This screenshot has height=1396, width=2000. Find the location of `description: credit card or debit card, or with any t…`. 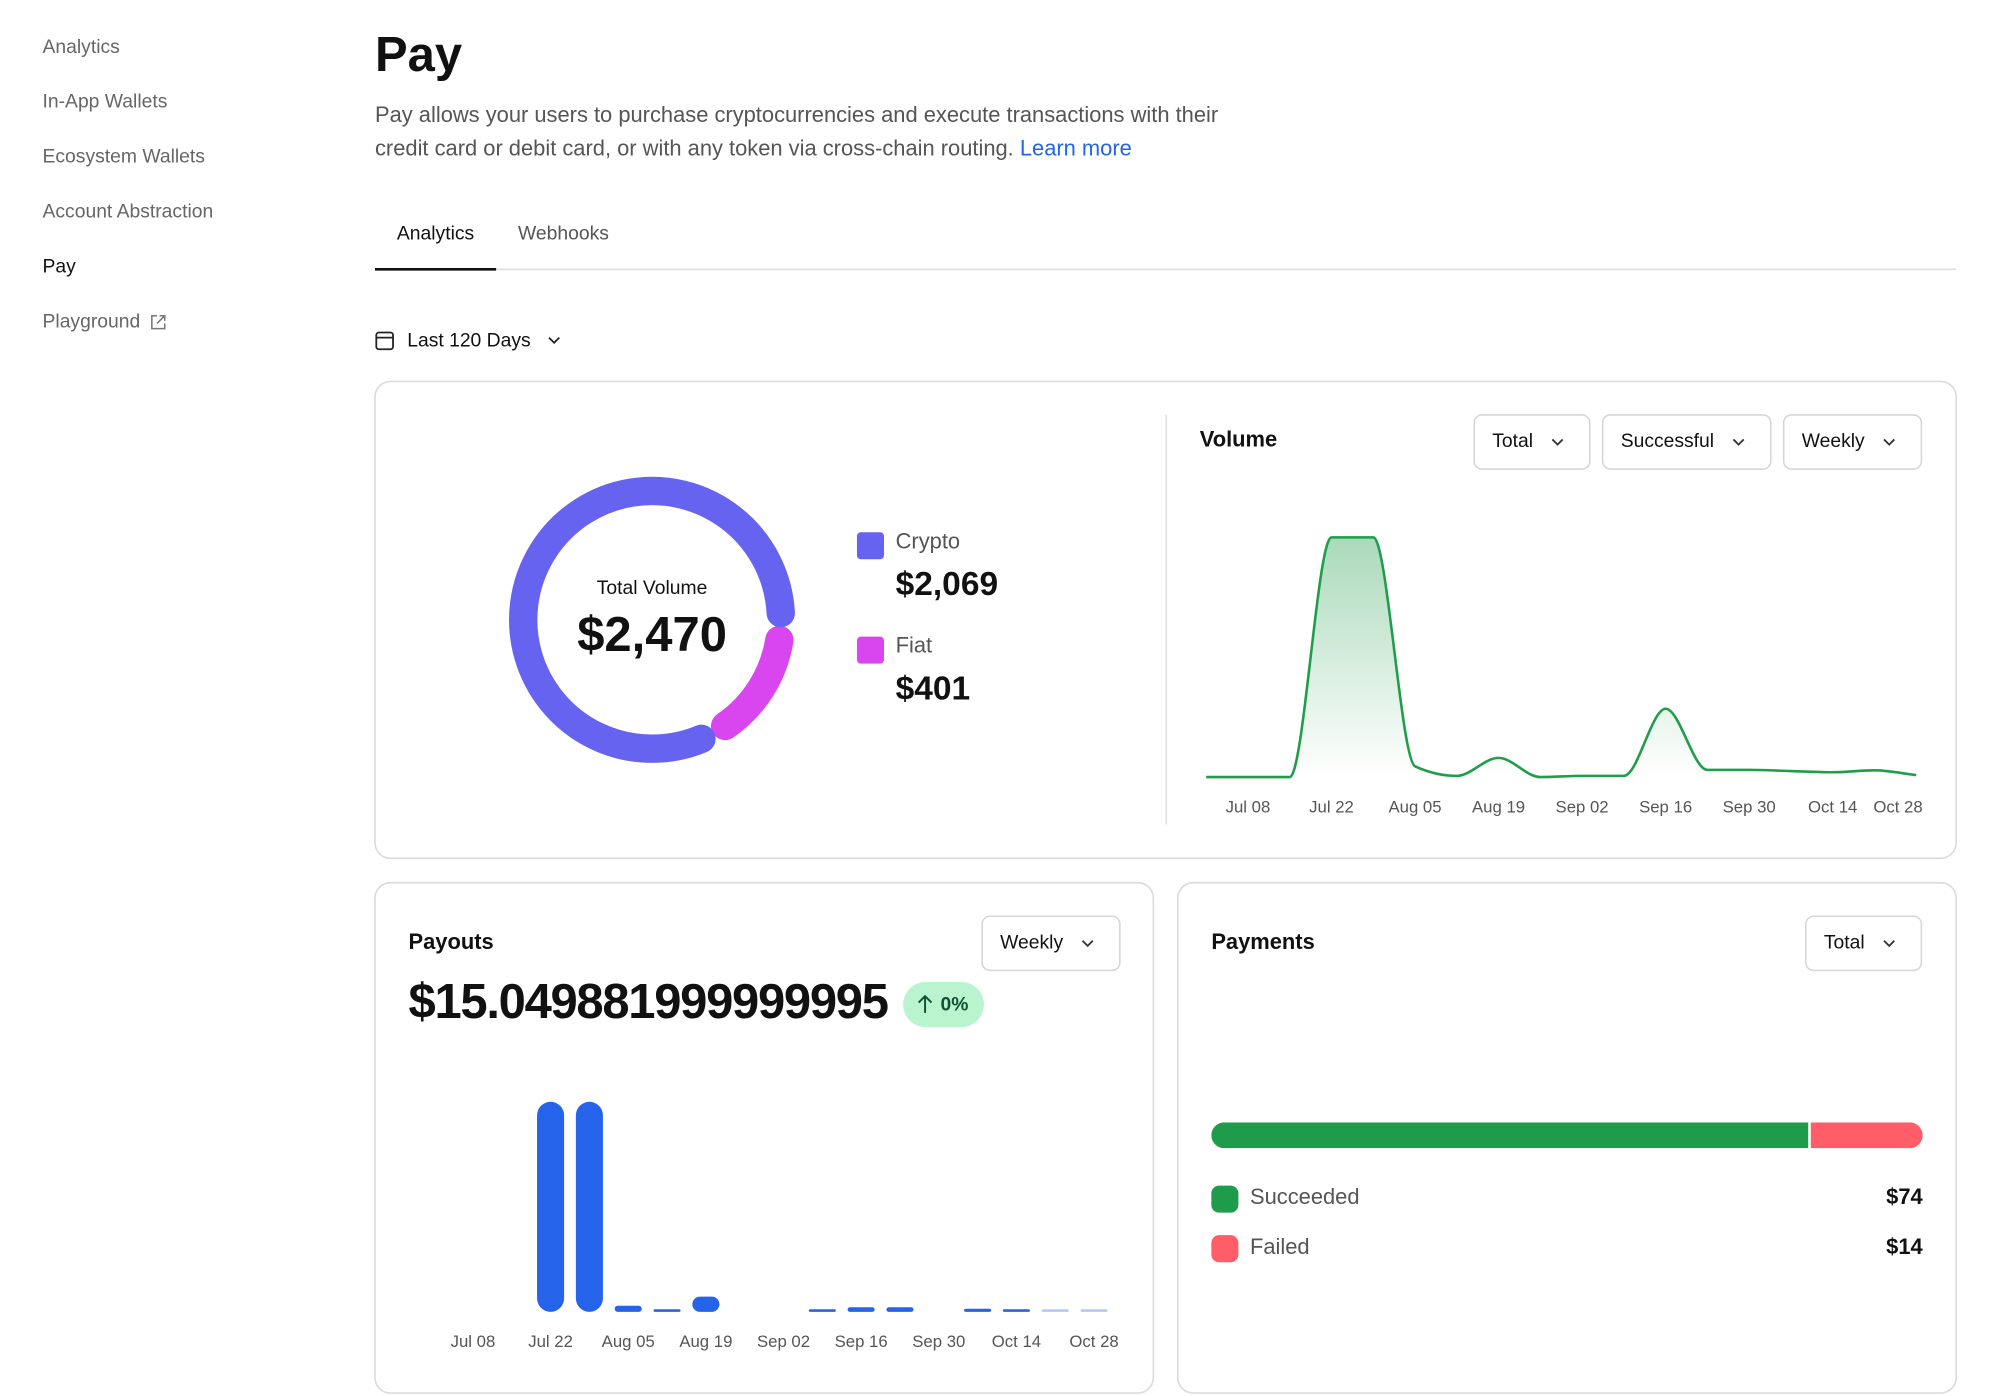

description: credit card or debit card, or with any t… is located at coordinates (753, 147).